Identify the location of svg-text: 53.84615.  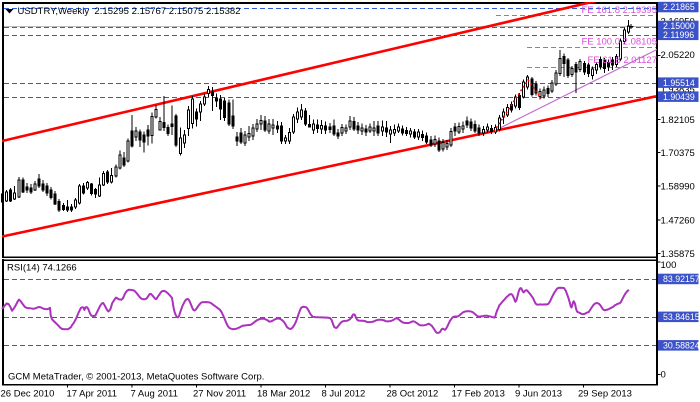
(681, 317).